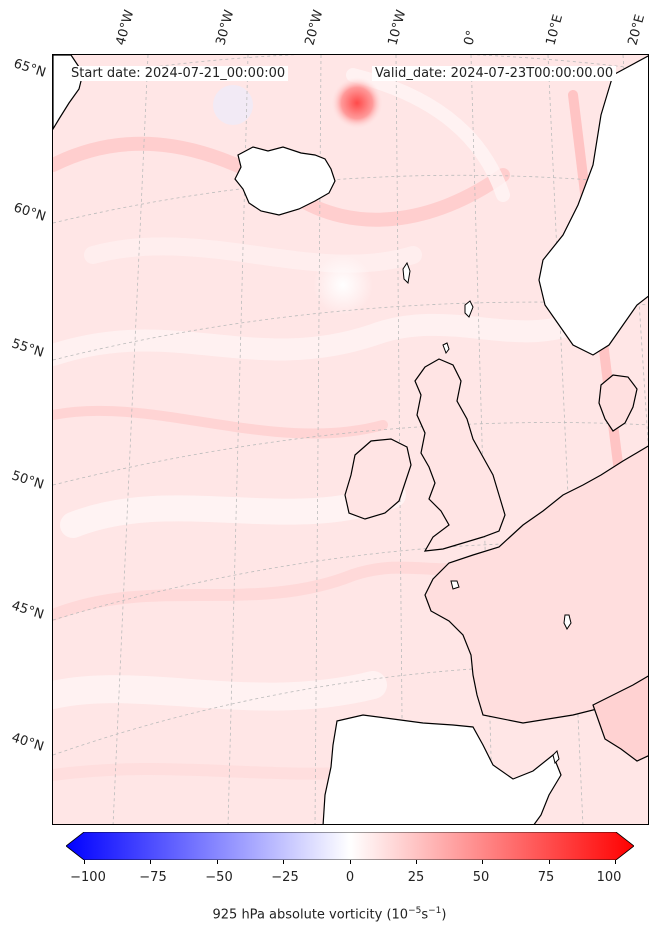  What do you see at coordinates (620, 718) in the screenshot?
I see `italy-outline` at bounding box center [620, 718].